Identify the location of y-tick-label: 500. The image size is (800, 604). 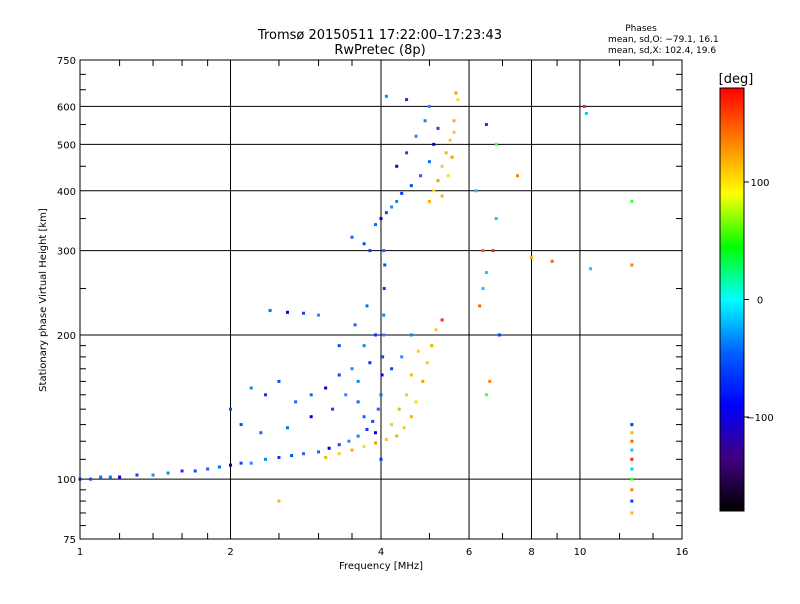
(66, 145).